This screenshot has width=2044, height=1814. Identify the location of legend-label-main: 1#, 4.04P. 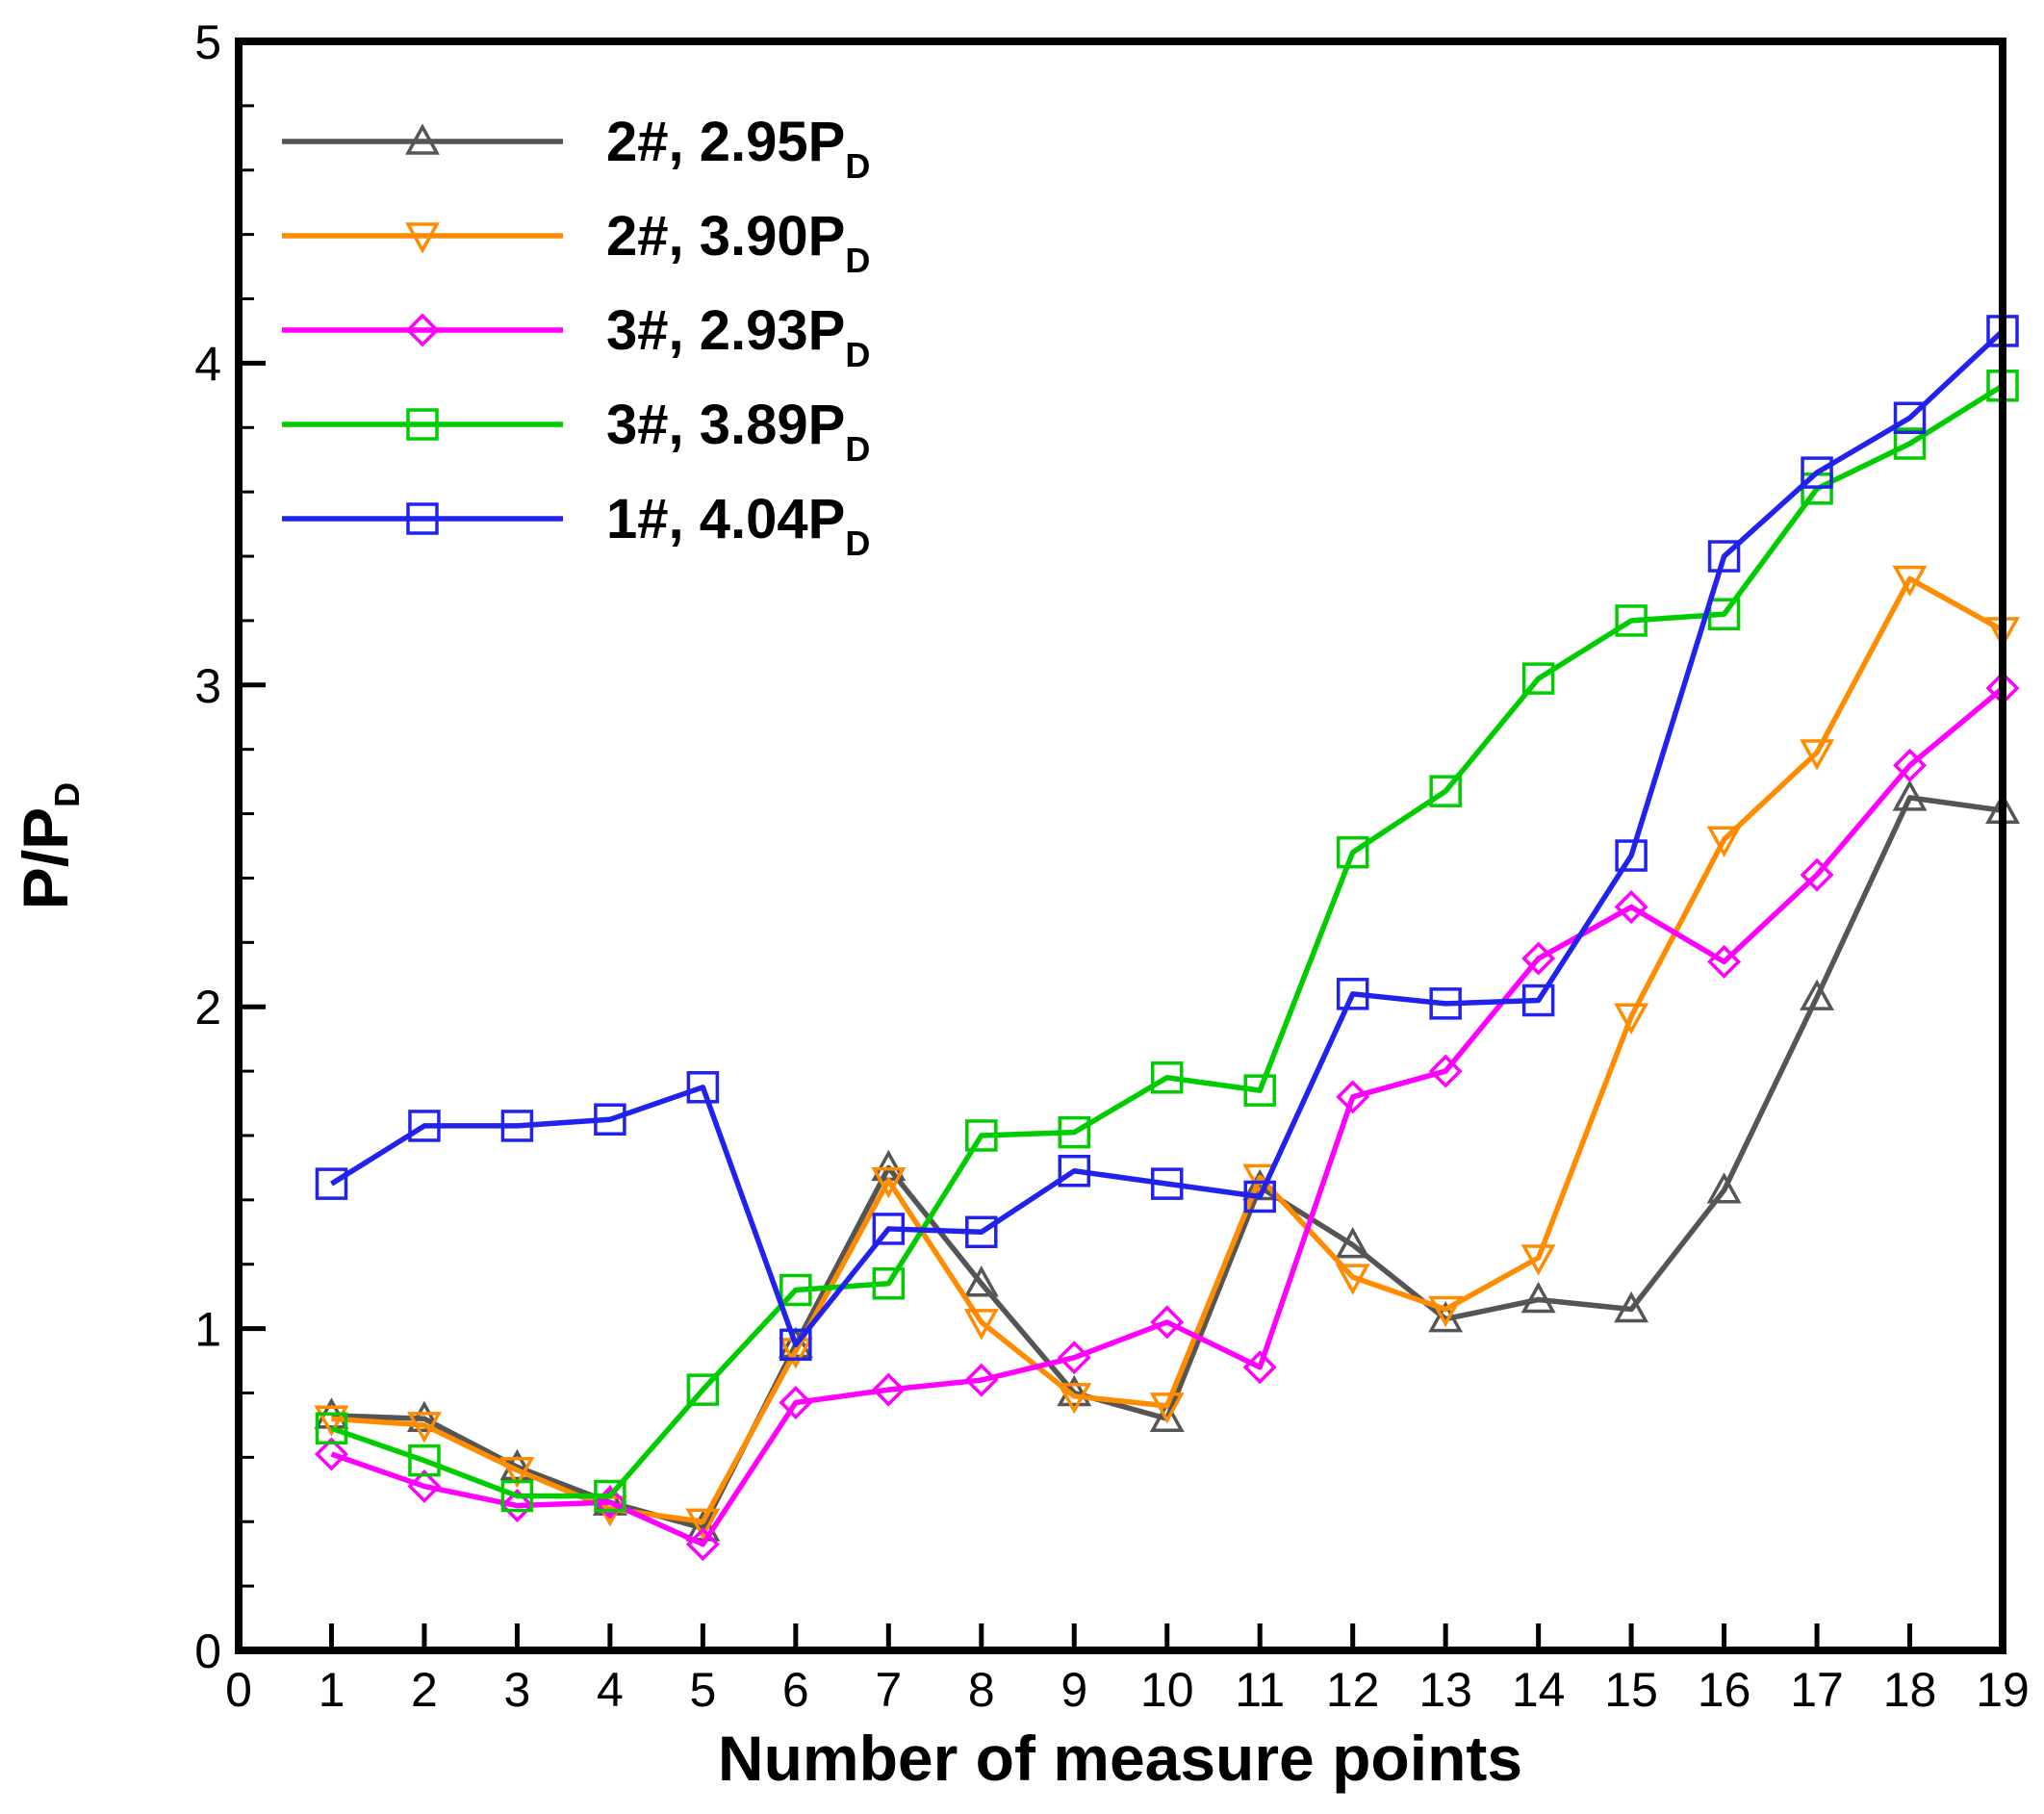
(726, 519).